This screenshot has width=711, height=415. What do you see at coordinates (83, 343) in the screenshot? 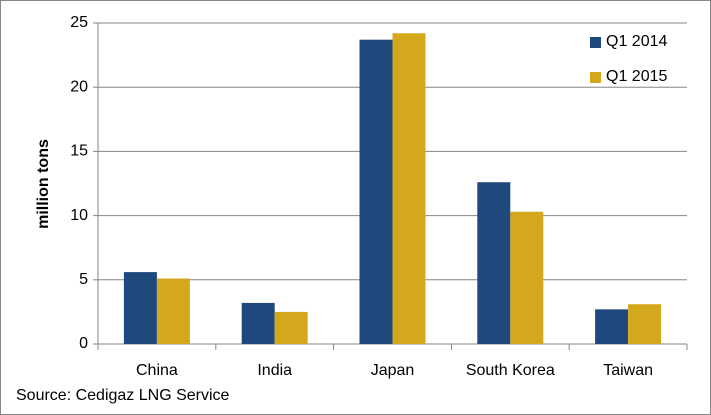
I see `y-tick-label: 0` at bounding box center [83, 343].